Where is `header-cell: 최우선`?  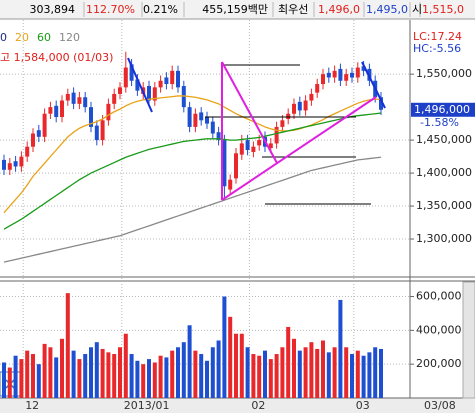 header-cell: 최우선 is located at coordinates (293, 9).